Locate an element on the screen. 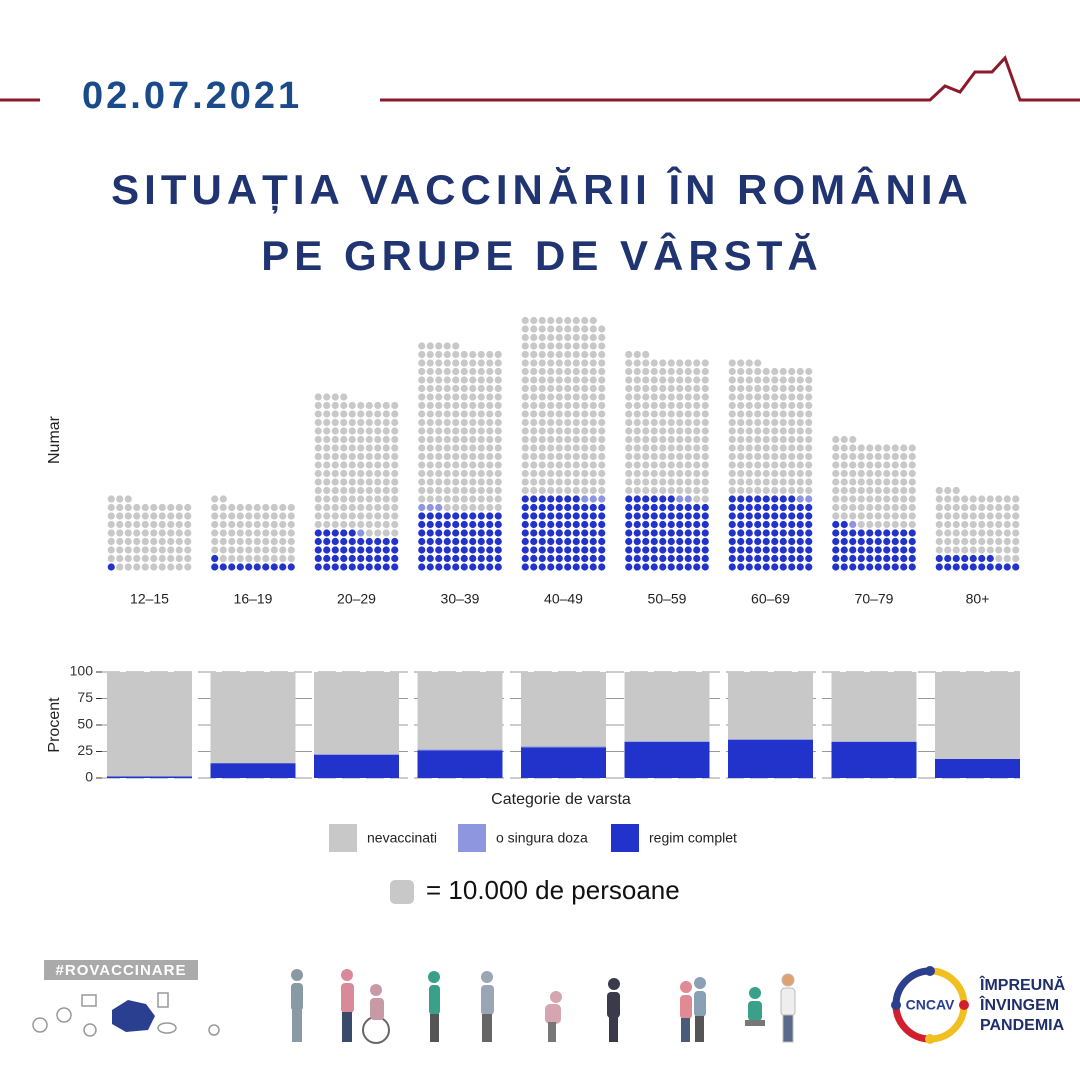 Image resolution: width=1080 pixels, height=1080 pixels. x-tick-label: 70–79 is located at coordinates (874, 599).